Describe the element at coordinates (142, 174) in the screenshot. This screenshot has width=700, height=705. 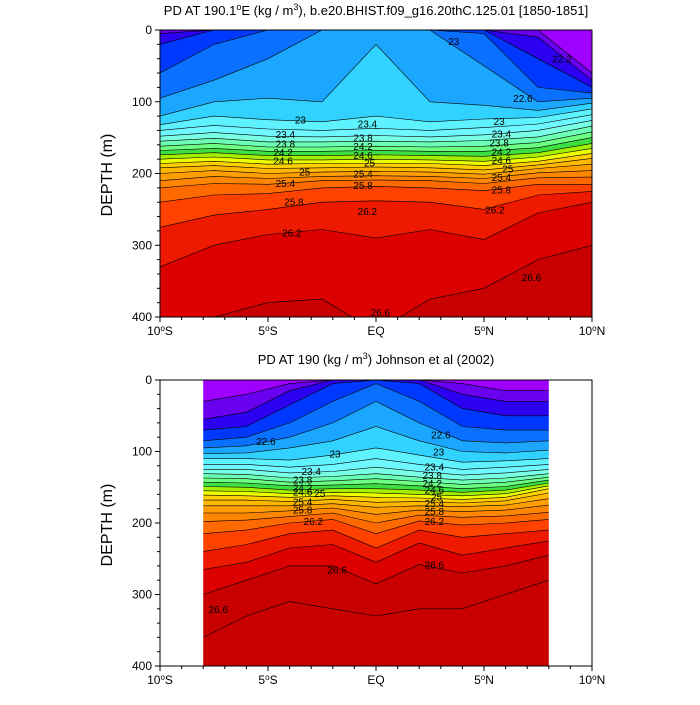
I see `model-ytick-label: 200` at that location.